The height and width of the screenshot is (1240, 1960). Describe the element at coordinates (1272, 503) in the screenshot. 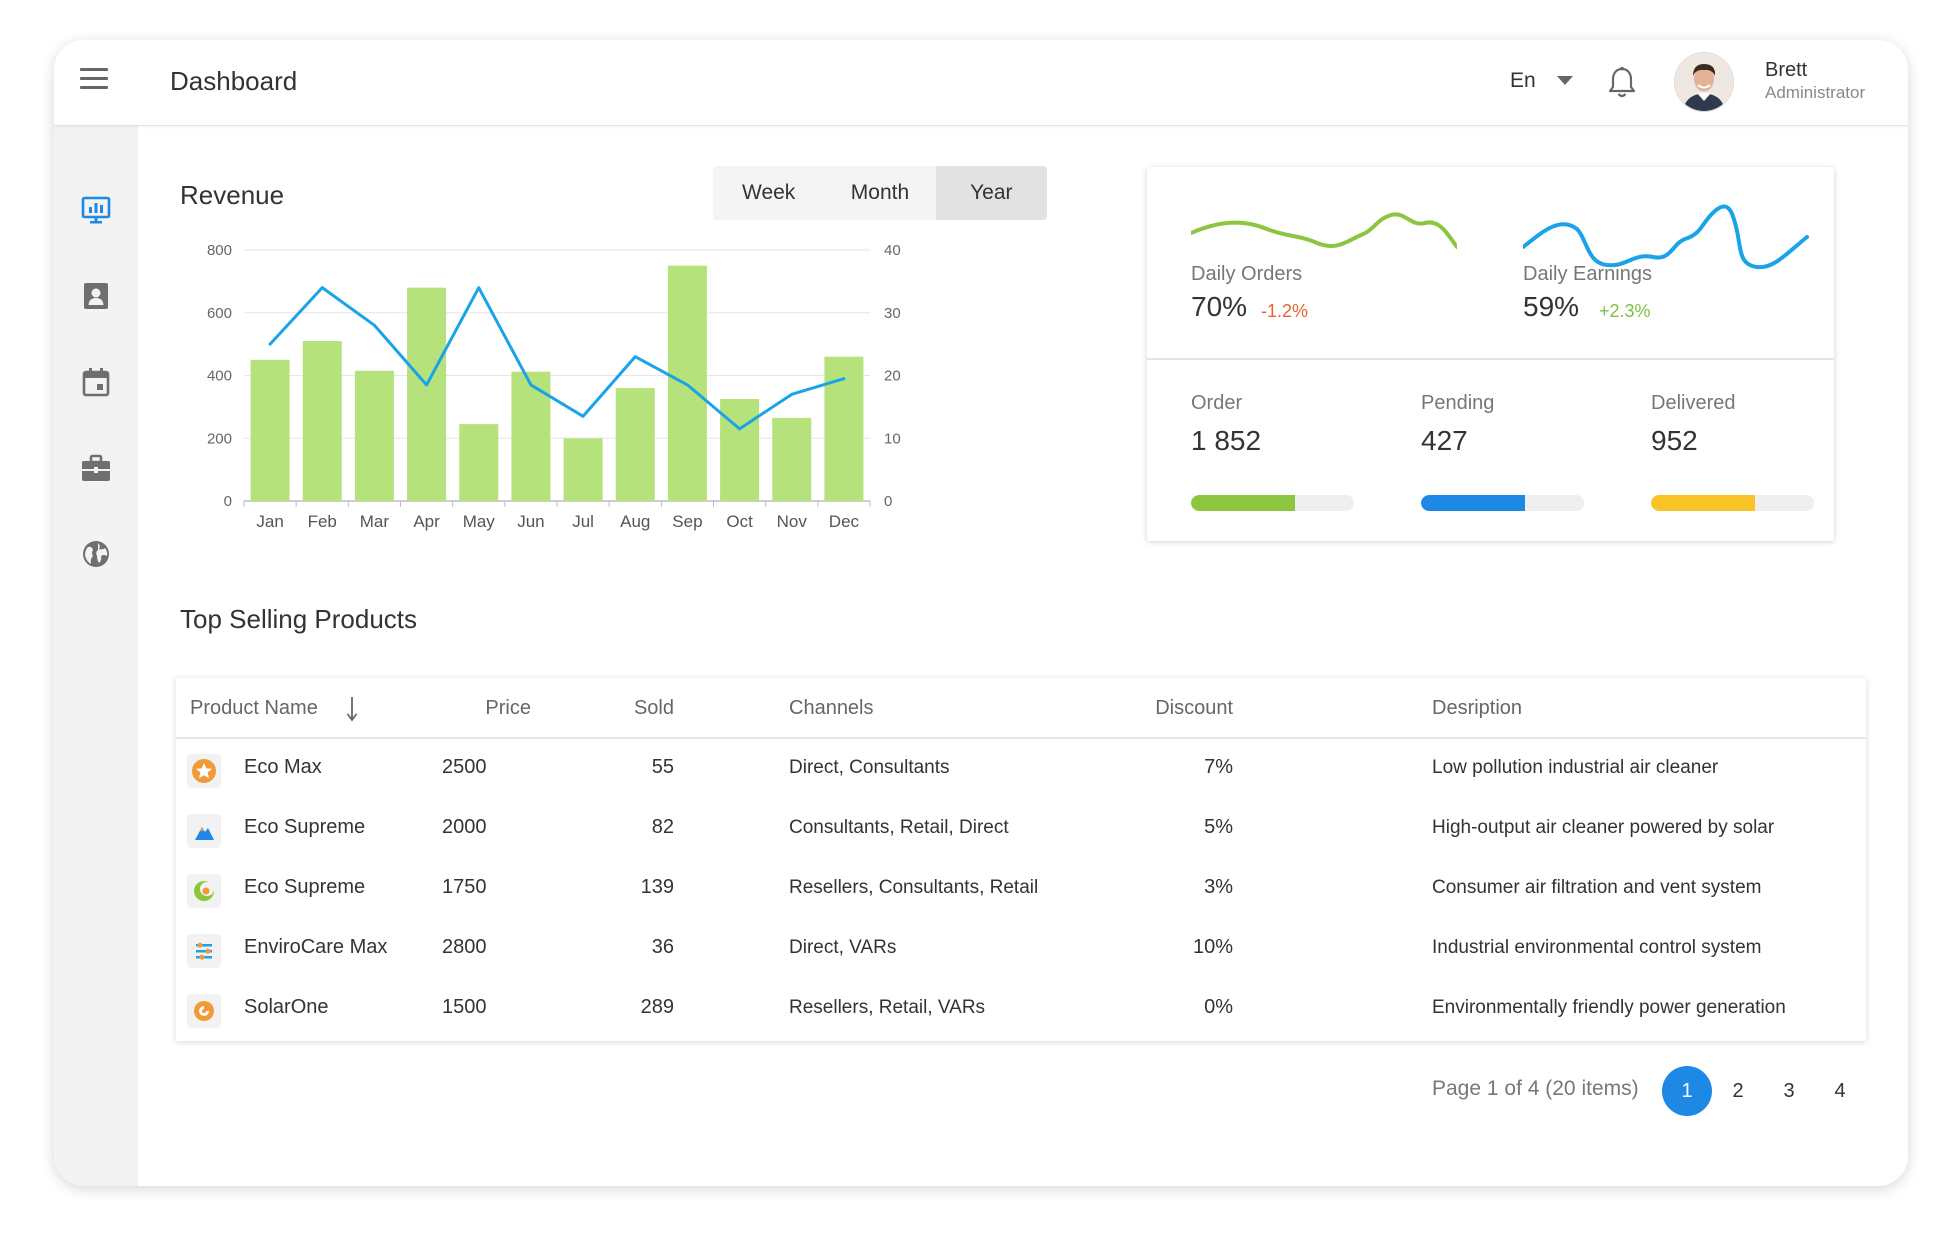

I see `order-progress-bar` at that location.